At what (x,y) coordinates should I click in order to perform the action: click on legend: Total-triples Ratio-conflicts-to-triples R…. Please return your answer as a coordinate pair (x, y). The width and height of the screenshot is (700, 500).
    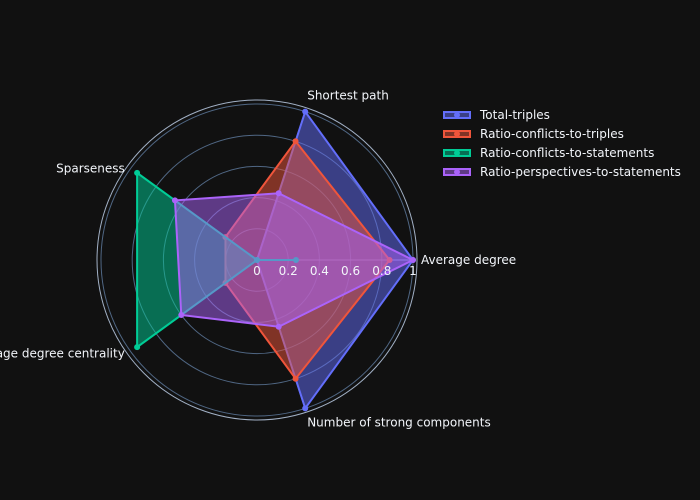
    Looking at the image, I should click on (561, 143).